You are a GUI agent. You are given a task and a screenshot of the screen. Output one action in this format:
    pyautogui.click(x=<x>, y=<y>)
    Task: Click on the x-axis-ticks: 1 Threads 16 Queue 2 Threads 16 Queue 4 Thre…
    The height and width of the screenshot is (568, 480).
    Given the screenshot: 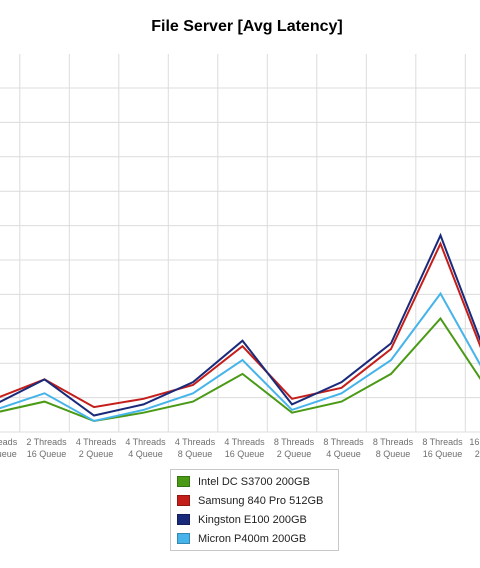 What is the action you would take?
    pyautogui.click(x=240, y=448)
    